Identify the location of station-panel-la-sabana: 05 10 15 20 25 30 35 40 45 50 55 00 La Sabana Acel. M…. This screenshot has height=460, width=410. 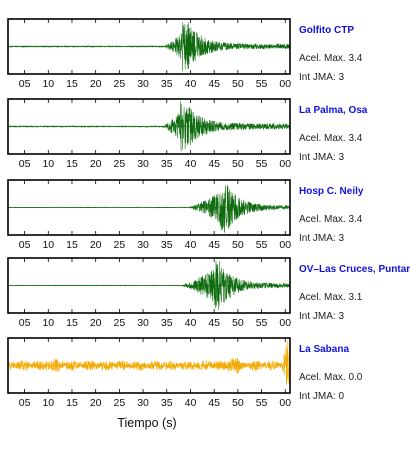
(185, 373).